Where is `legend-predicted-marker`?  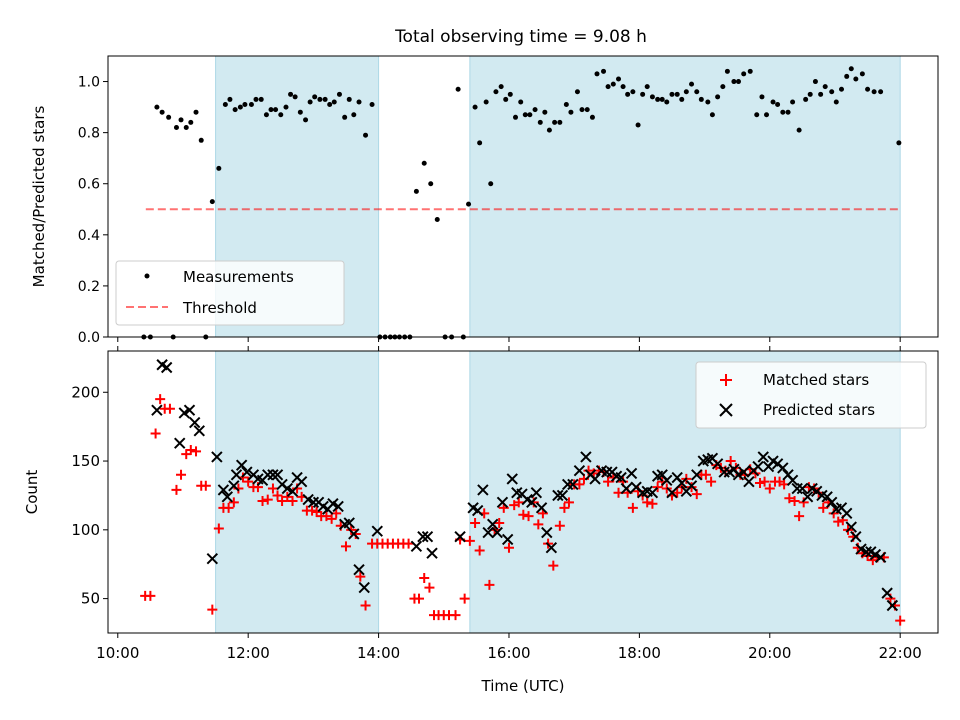
legend-predicted-marker is located at coordinates (726, 410).